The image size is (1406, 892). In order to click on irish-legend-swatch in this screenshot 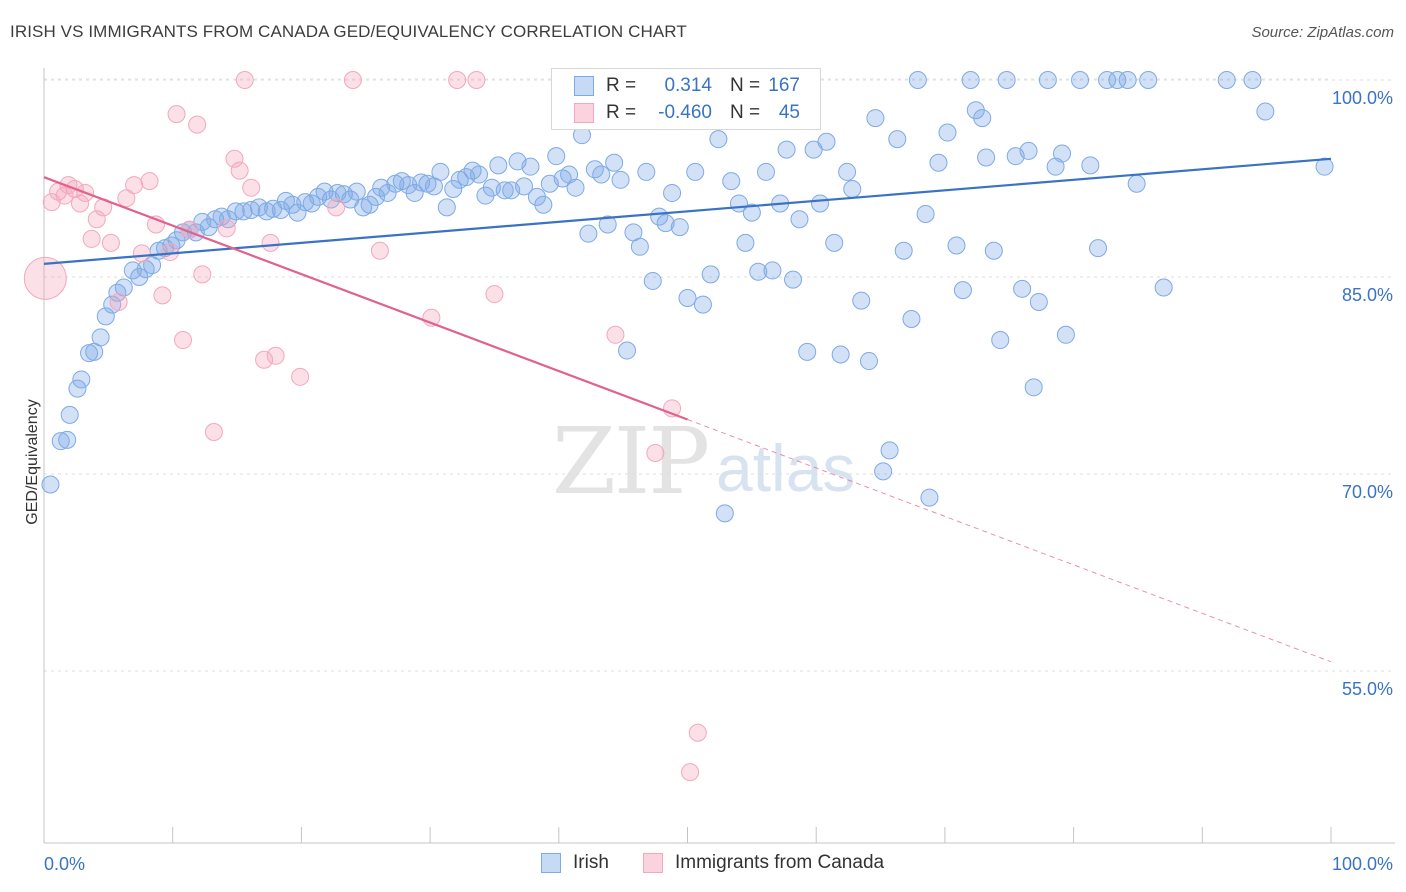, I will do `click(551, 863)`.